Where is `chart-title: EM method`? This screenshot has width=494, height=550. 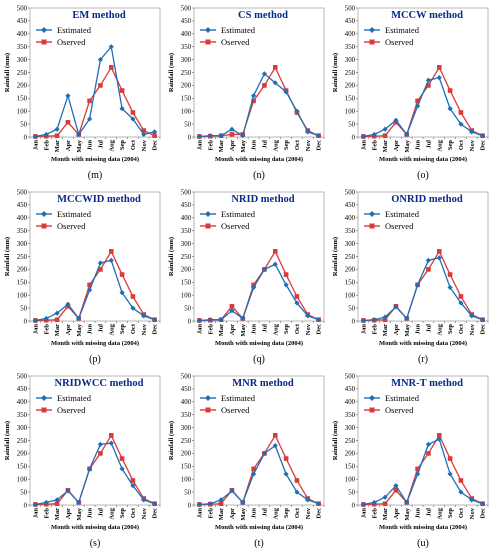
chart-title: EM method is located at coordinates (99, 15).